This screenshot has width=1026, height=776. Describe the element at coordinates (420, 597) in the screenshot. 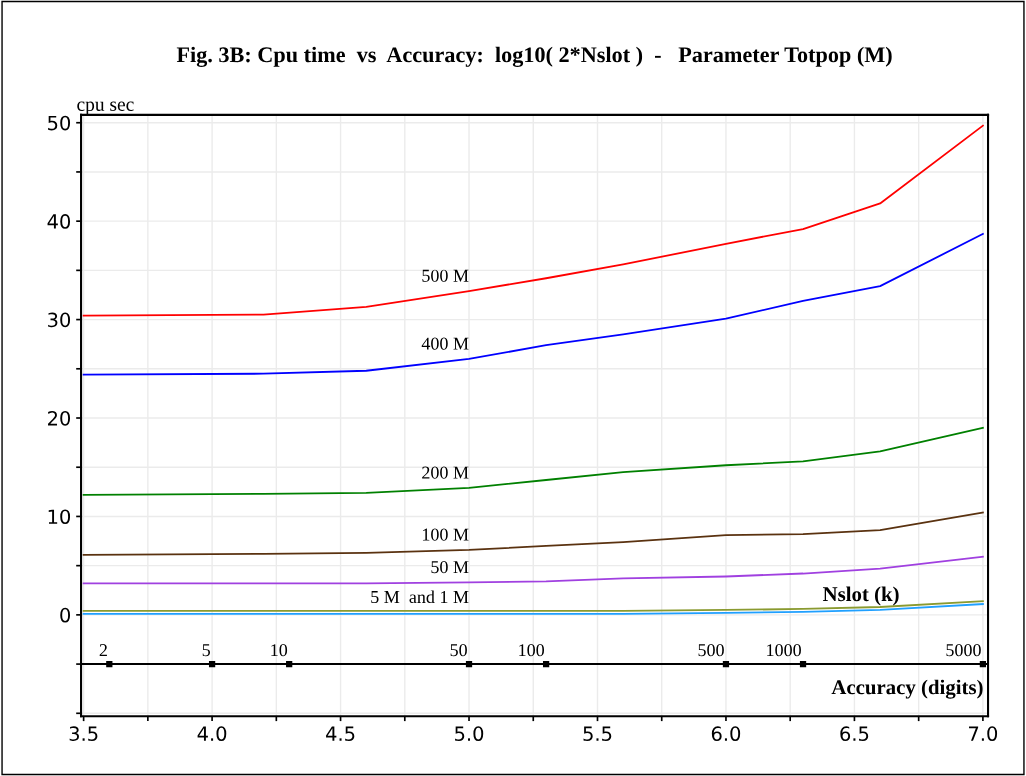

I see `annotation: 5 M and 1 M` at that location.